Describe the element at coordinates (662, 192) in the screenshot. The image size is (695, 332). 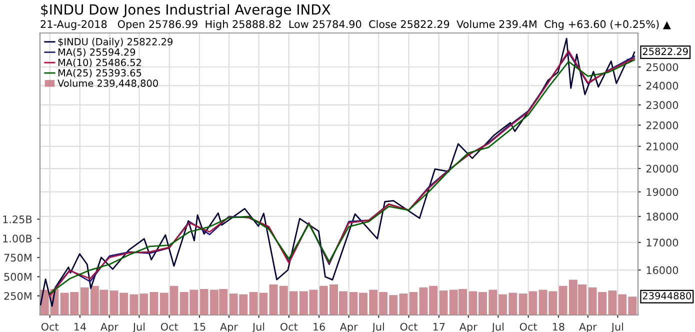
I see `y2-tick-label: 19000` at that location.